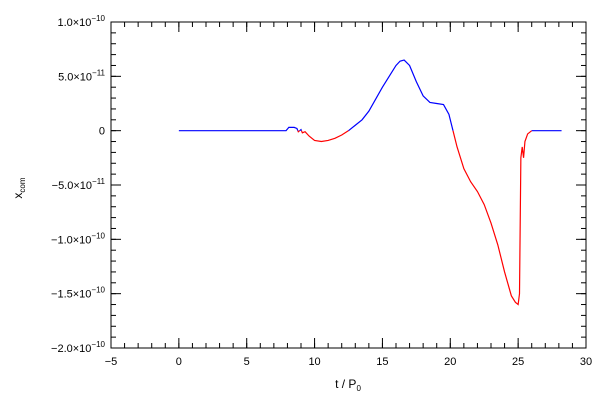 Image resolution: width=600 pixels, height=400 pixels. What do you see at coordinates (450, 362) in the screenshot?
I see `x-tick-label: 20` at bounding box center [450, 362].